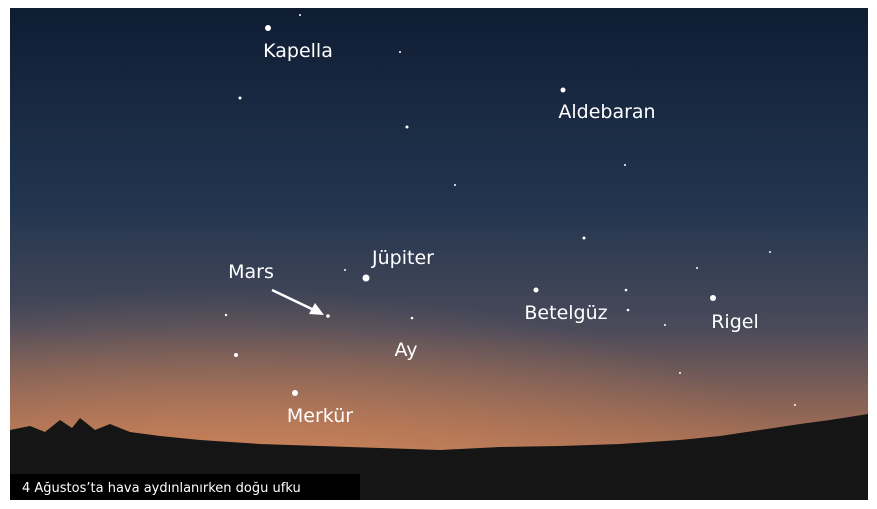  Describe the element at coordinates (565, 313) in the screenshot. I see `label-betelguz: Betelgüz` at that location.